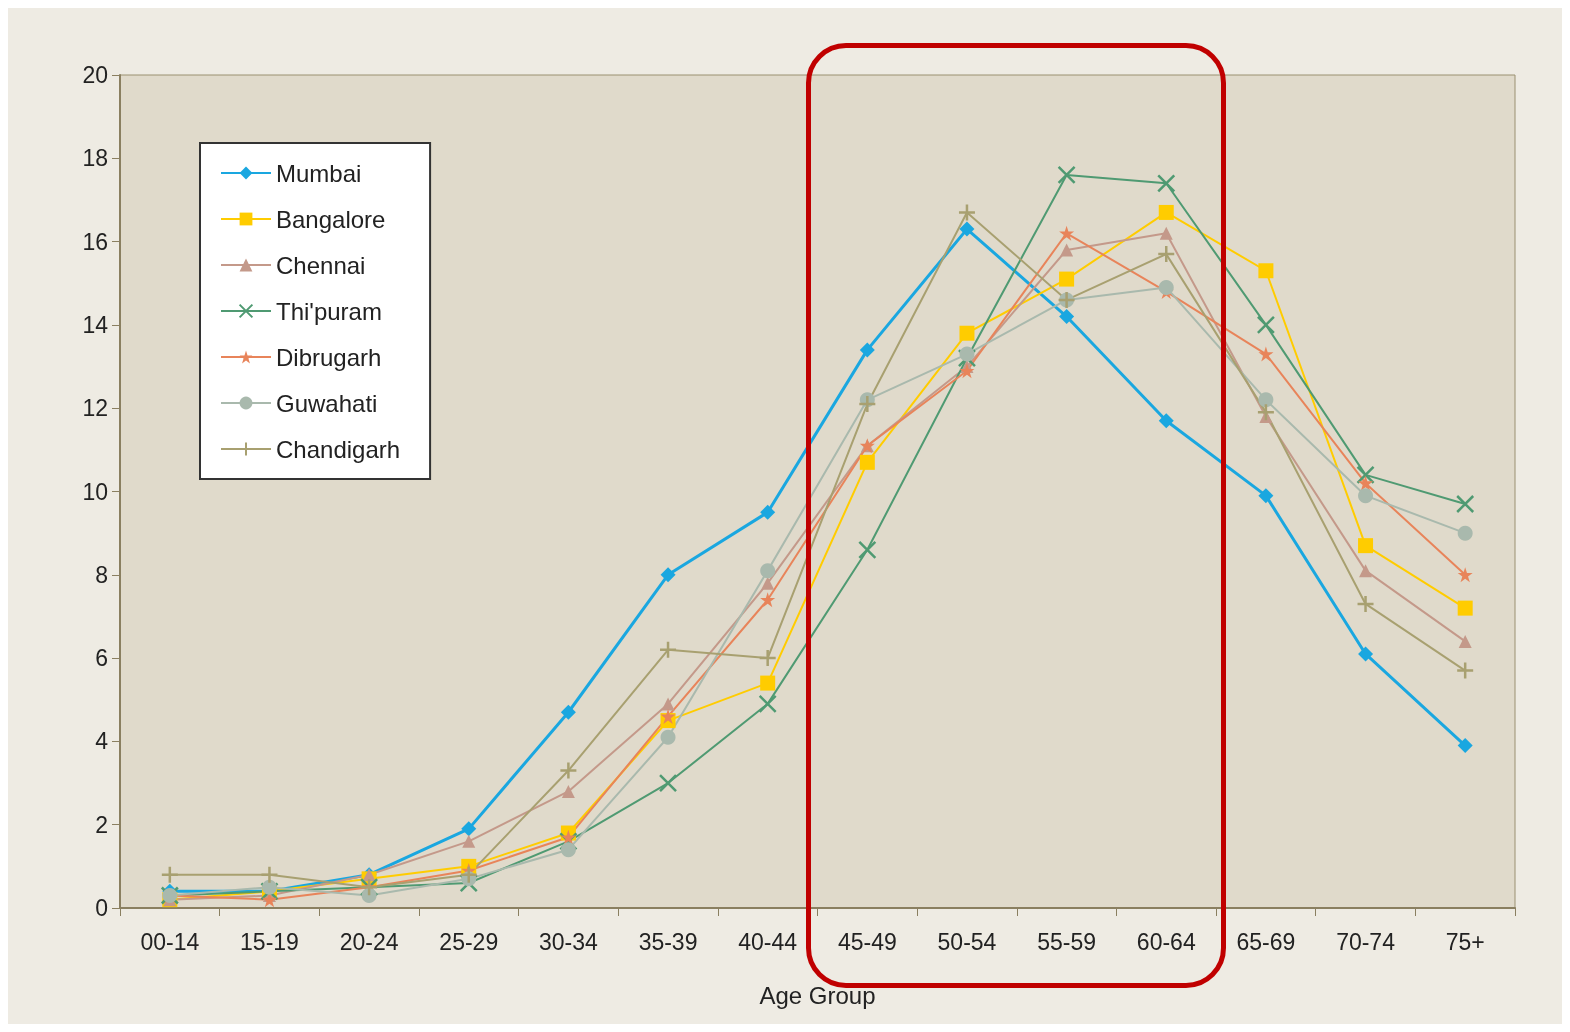  Describe the element at coordinates (1366, 941) in the screenshot. I see `x-tick-label: 70-74` at that location.